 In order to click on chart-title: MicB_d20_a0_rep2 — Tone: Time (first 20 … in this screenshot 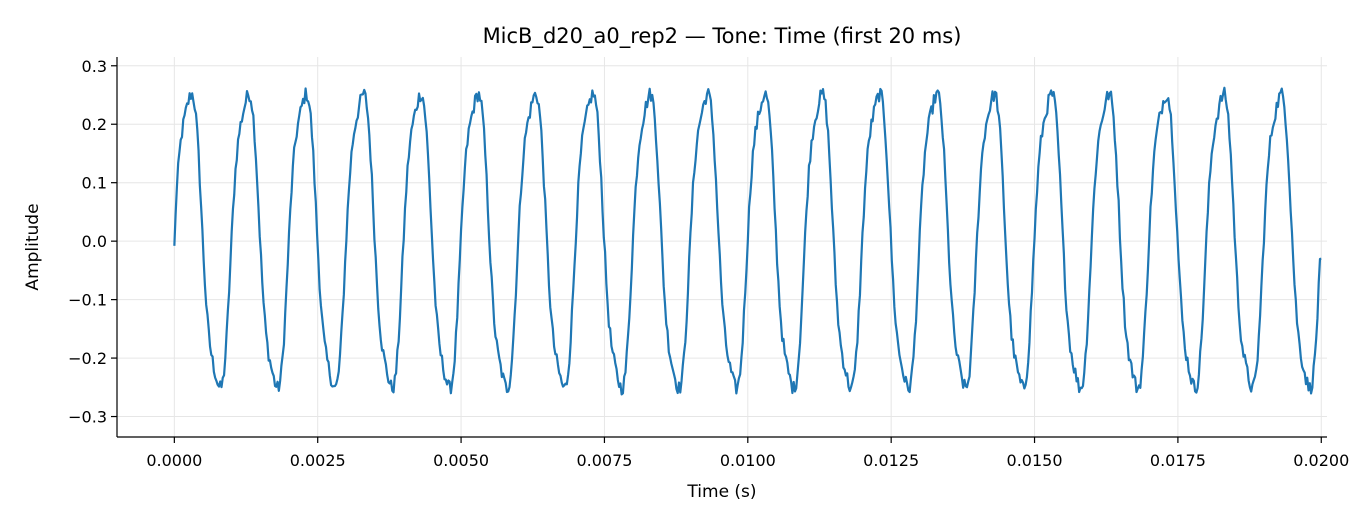, I will do `click(722, 36)`.